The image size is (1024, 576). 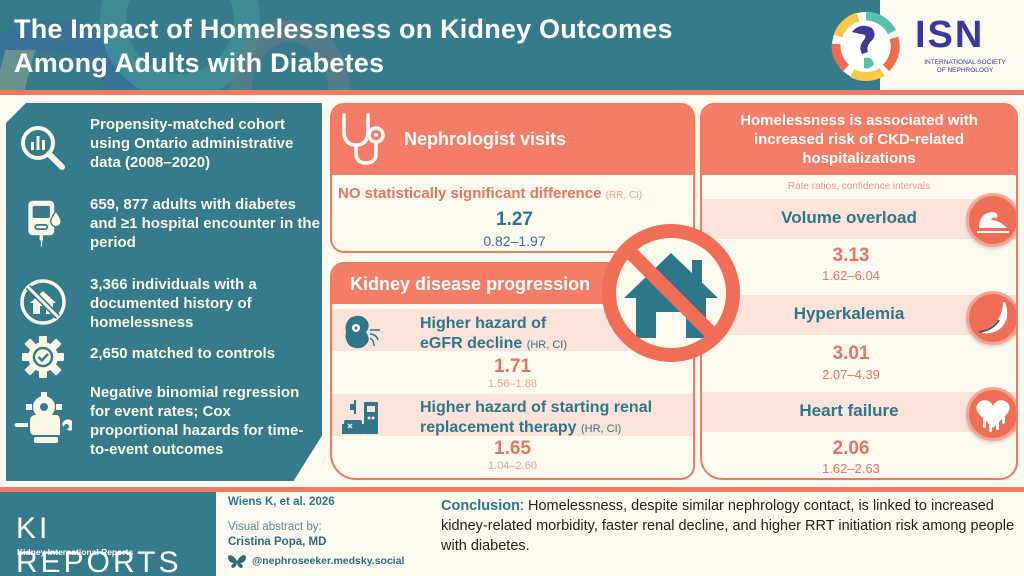 I want to click on kidney-progression-title: Kidney disease progression, so click(x=470, y=284).